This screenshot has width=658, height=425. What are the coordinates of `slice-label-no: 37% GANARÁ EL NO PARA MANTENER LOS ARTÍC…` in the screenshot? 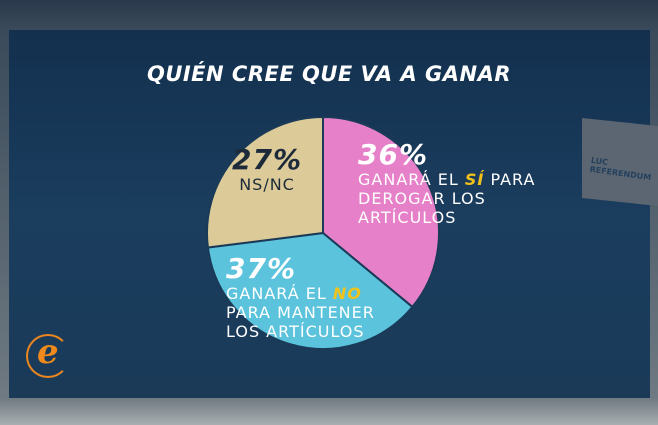 It's located at (300, 297).